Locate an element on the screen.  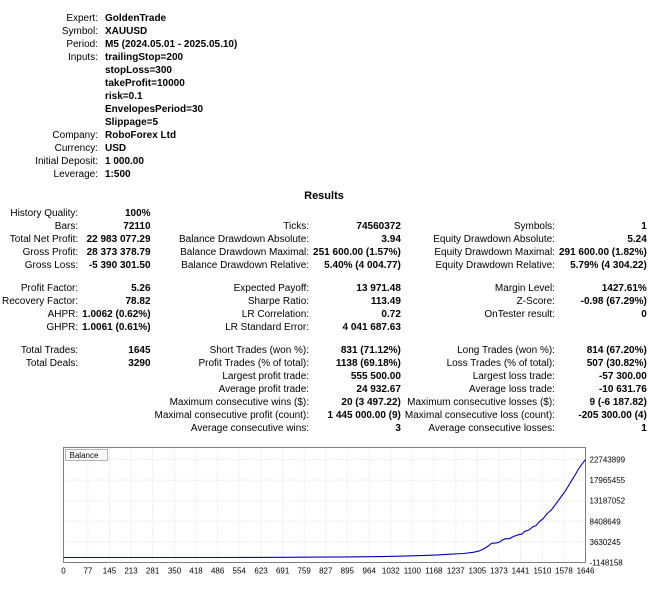
header-value: stopLoss=300 is located at coordinates (138, 70).